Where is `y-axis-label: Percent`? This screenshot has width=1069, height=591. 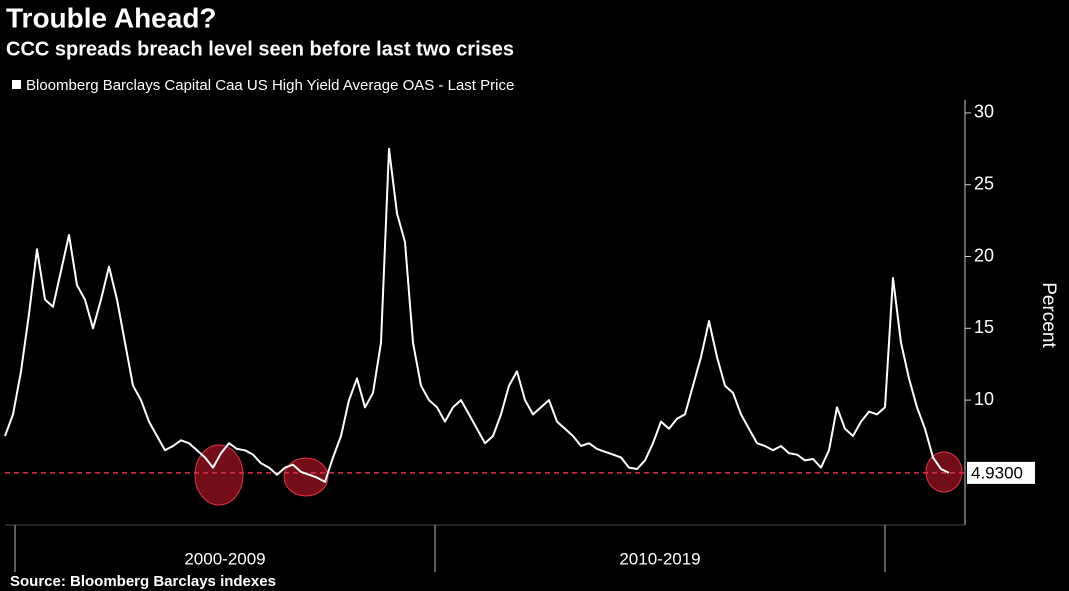 y-axis-label: Percent is located at coordinates (1048, 315).